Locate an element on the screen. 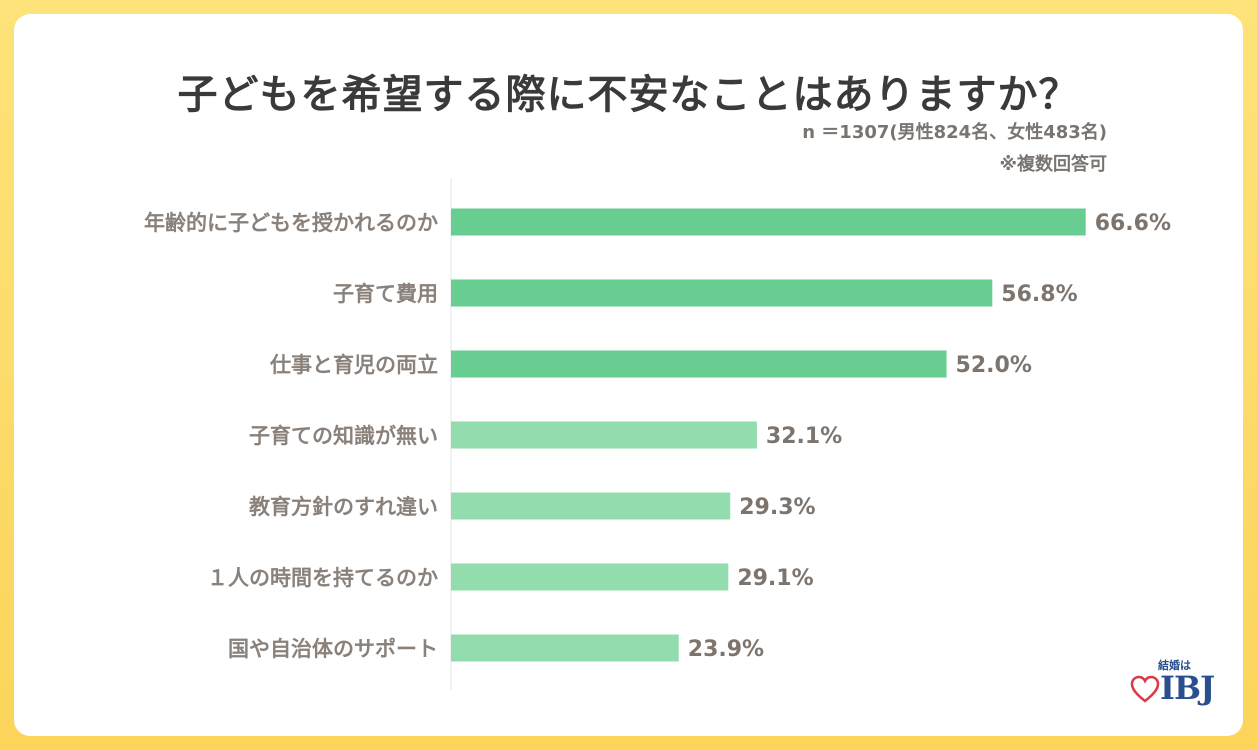 The height and width of the screenshot is (750, 1257). value-label: 29.1% is located at coordinates (775, 578).